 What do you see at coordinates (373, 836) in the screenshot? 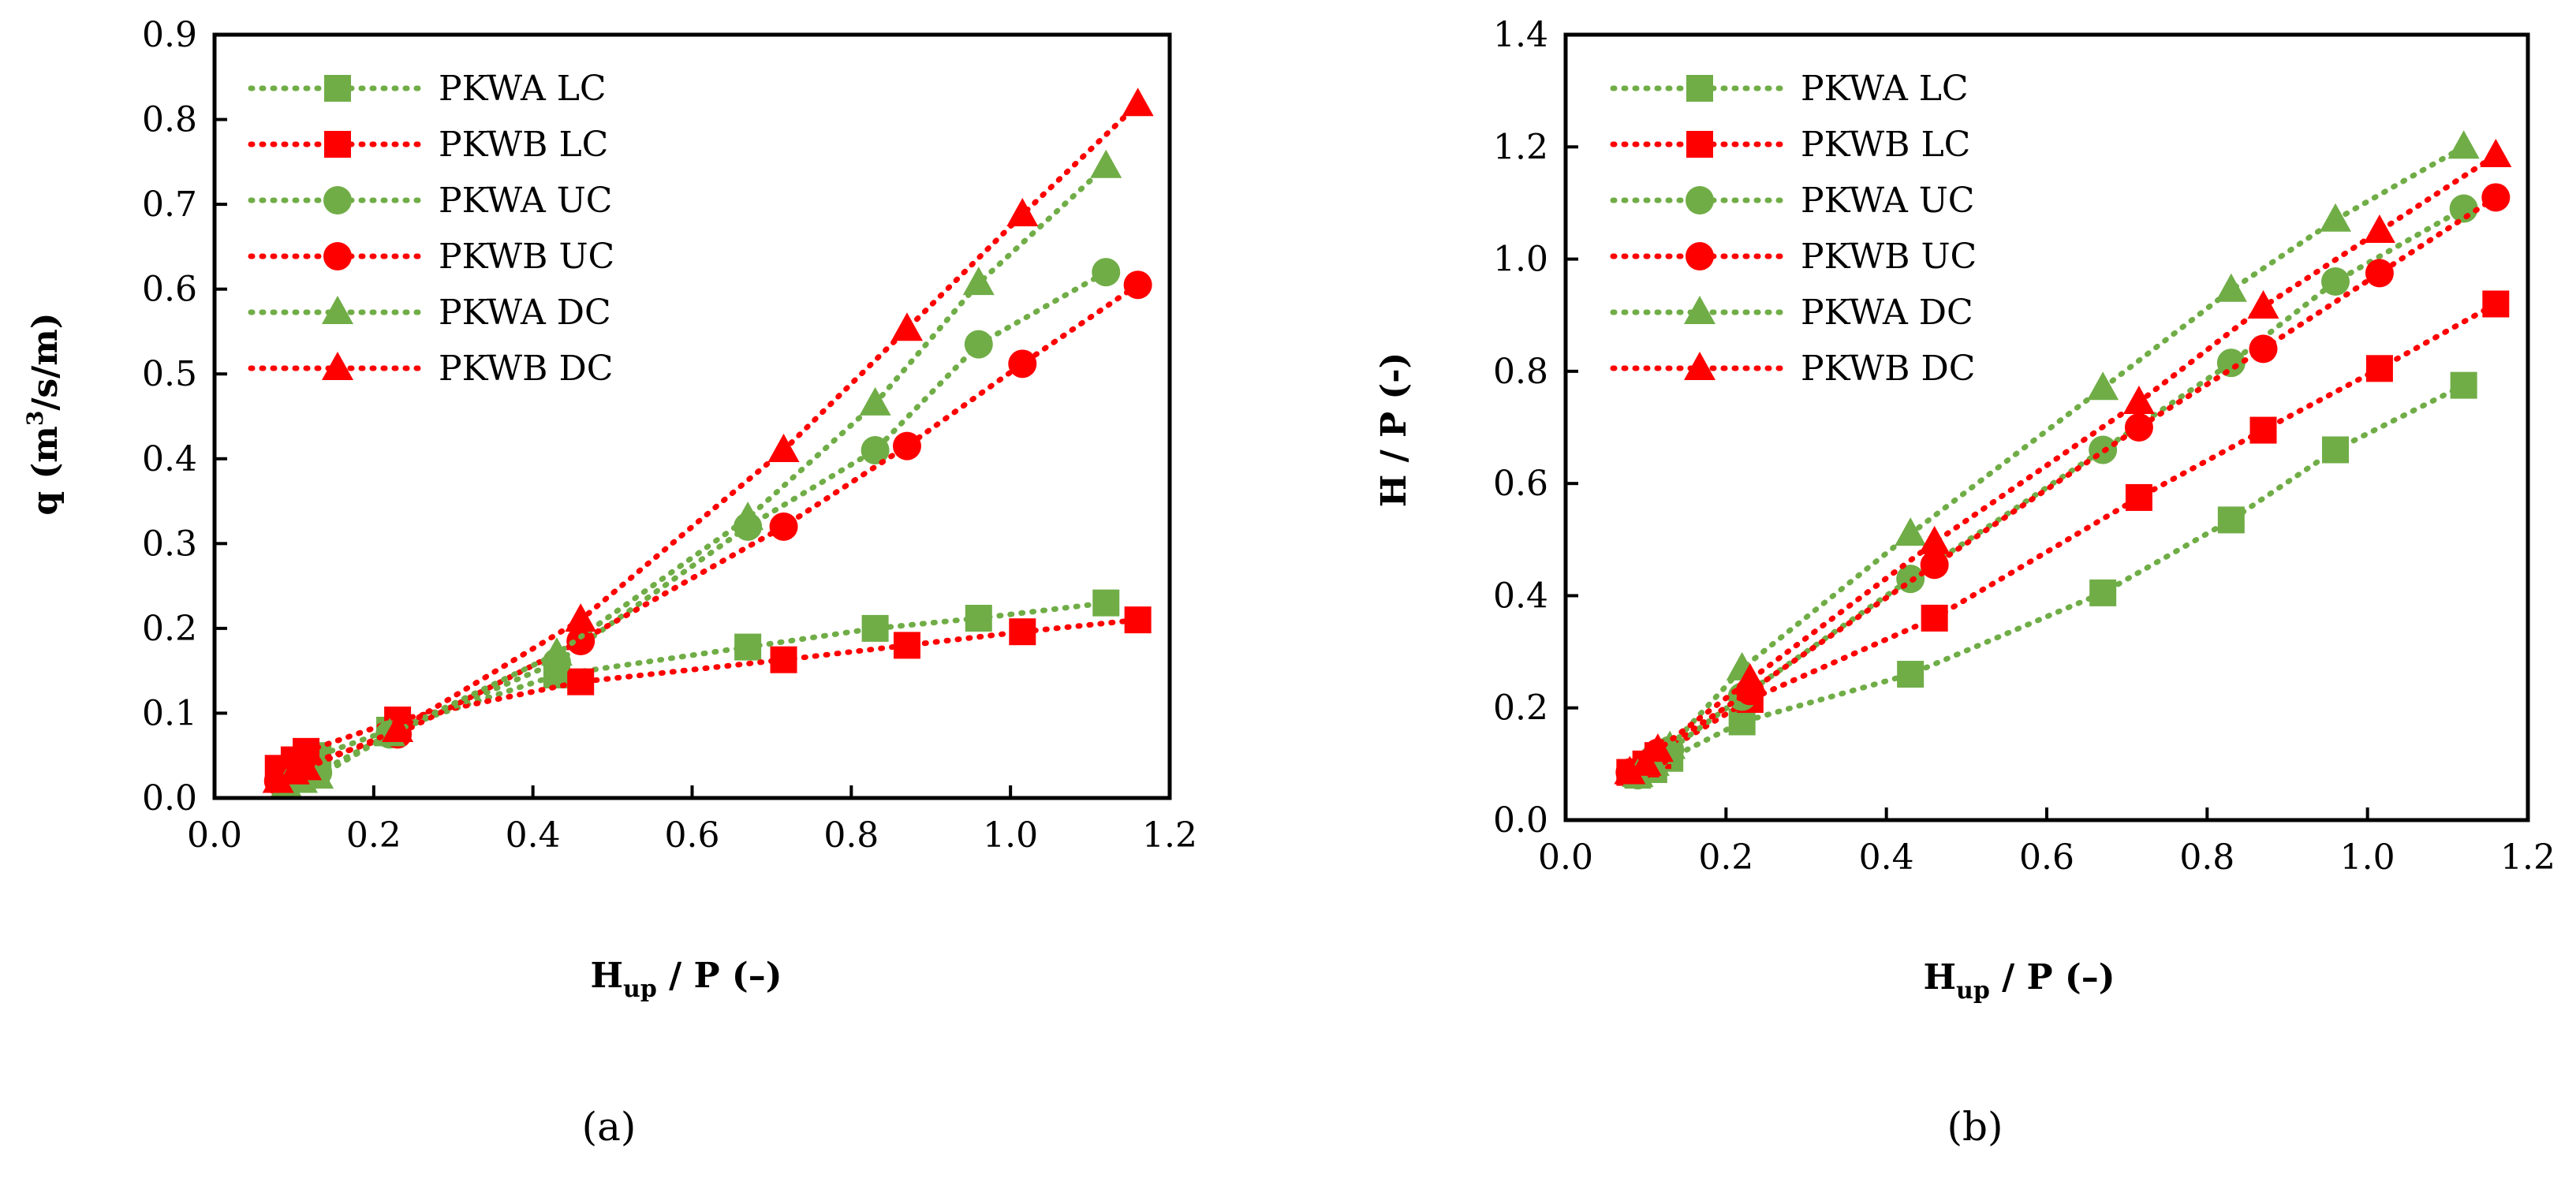
I see `panel-a-x-tick-label: 0.2` at bounding box center [373, 836].